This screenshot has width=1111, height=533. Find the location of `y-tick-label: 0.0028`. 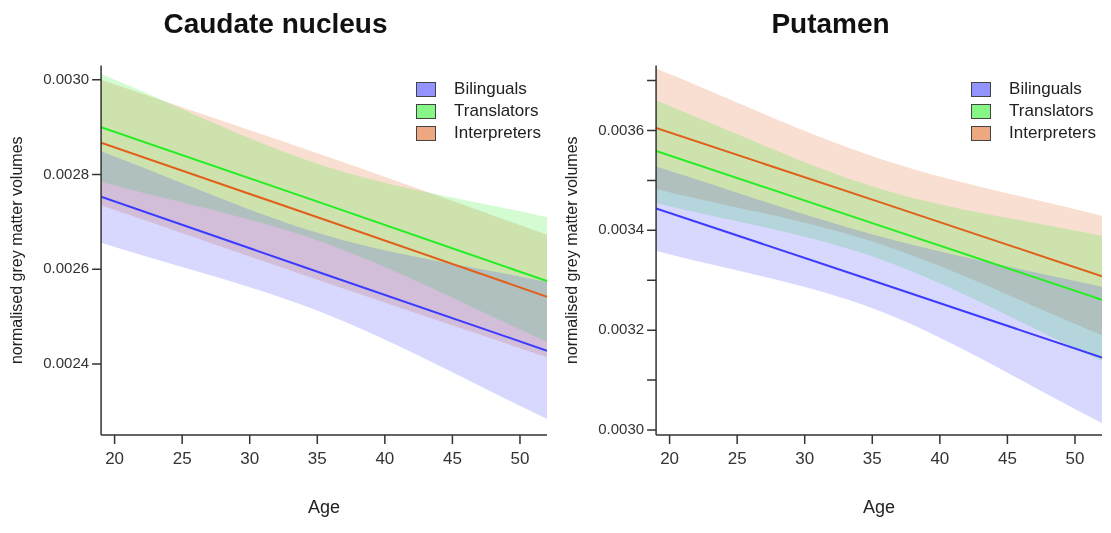

y-tick-label: 0.0028 is located at coordinates (66, 173).